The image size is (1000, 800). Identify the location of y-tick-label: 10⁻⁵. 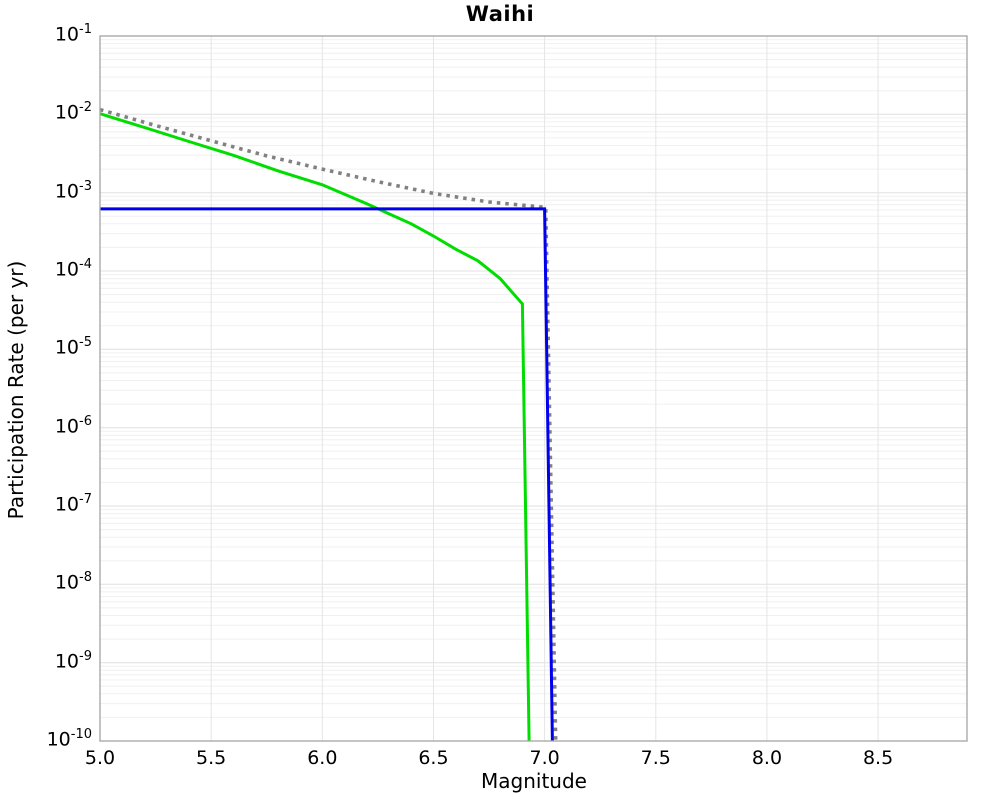
(73, 347).